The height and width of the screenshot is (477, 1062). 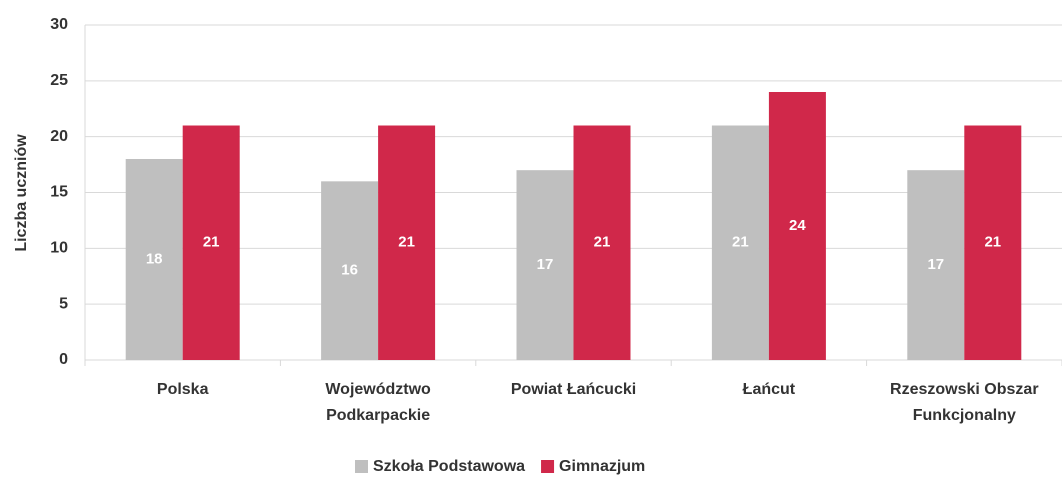 I want to click on y-tick-label: 25, so click(x=59, y=80).